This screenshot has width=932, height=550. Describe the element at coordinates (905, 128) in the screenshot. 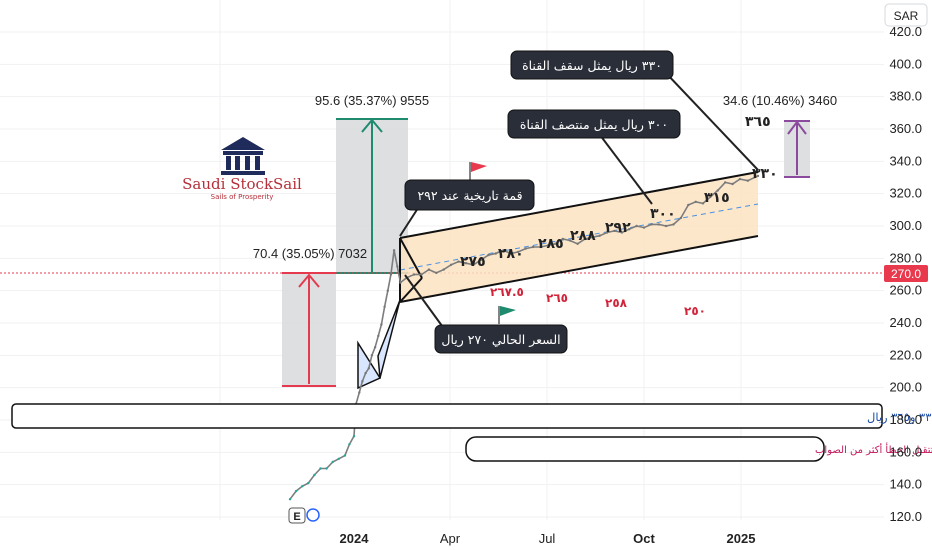

I see `y-tick-label: 360.0` at that location.